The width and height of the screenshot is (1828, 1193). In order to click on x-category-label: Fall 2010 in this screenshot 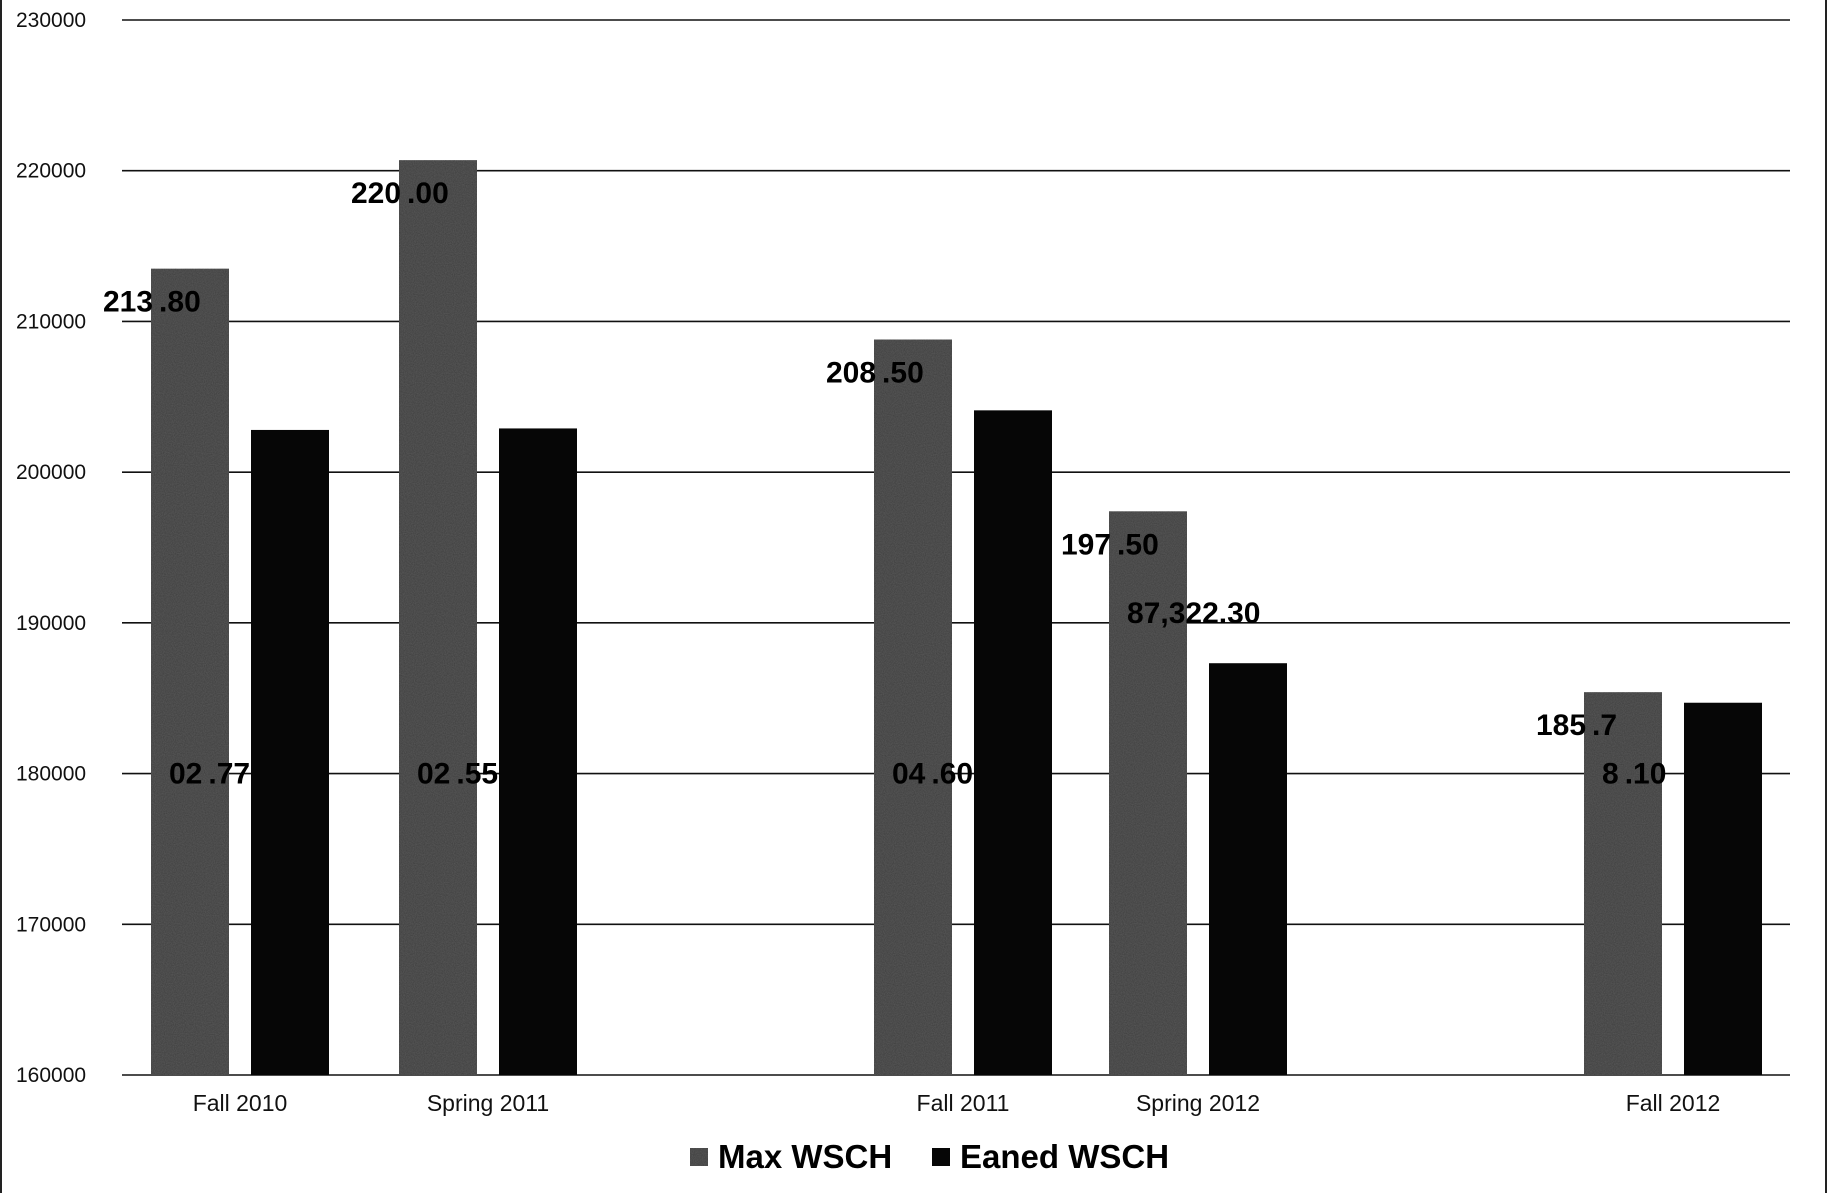, I will do `click(240, 1103)`.